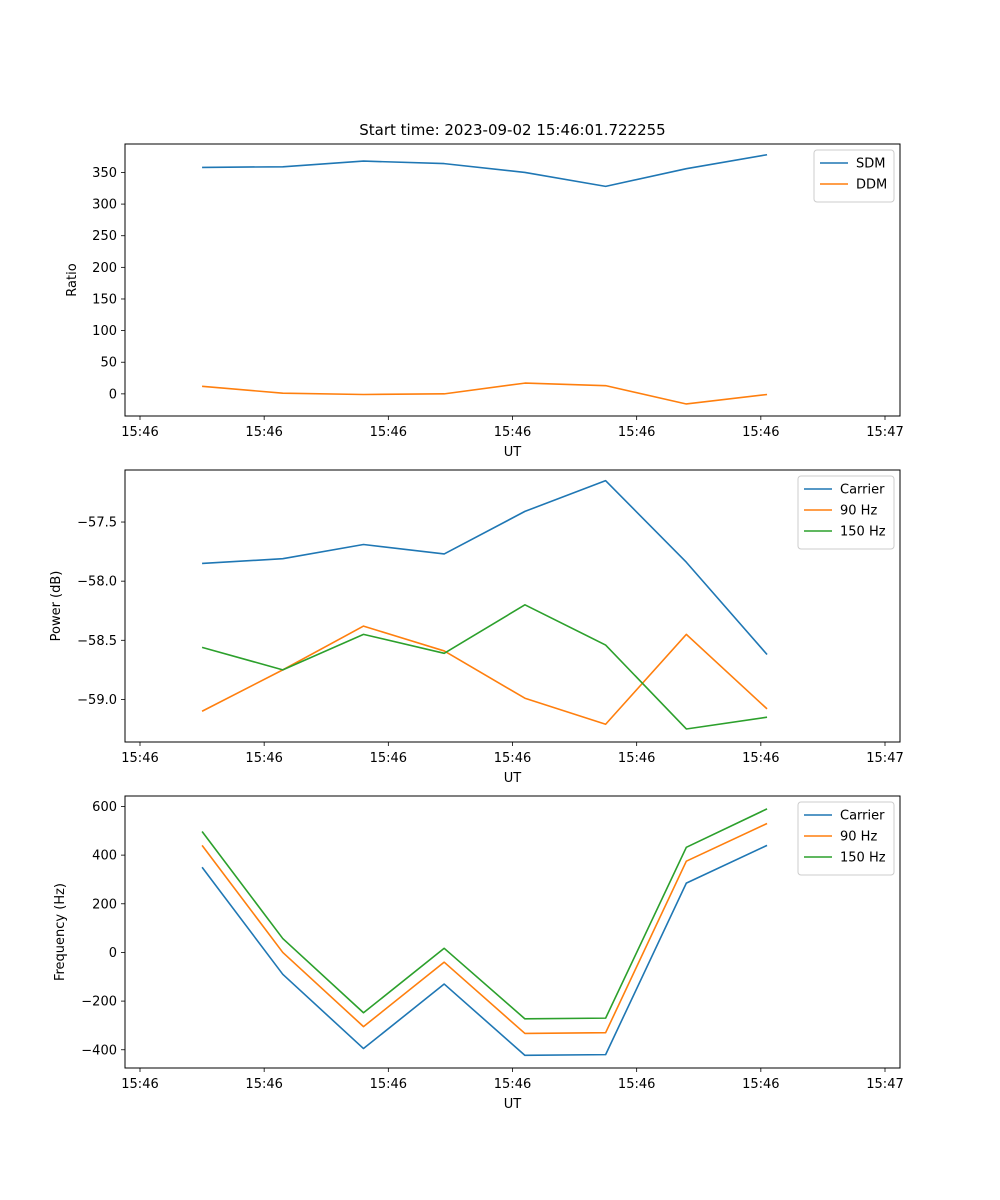  What do you see at coordinates (512, 130) in the screenshot?
I see `figure-title: Start time: 2023-09-02 15:46:01.722255` at bounding box center [512, 130].